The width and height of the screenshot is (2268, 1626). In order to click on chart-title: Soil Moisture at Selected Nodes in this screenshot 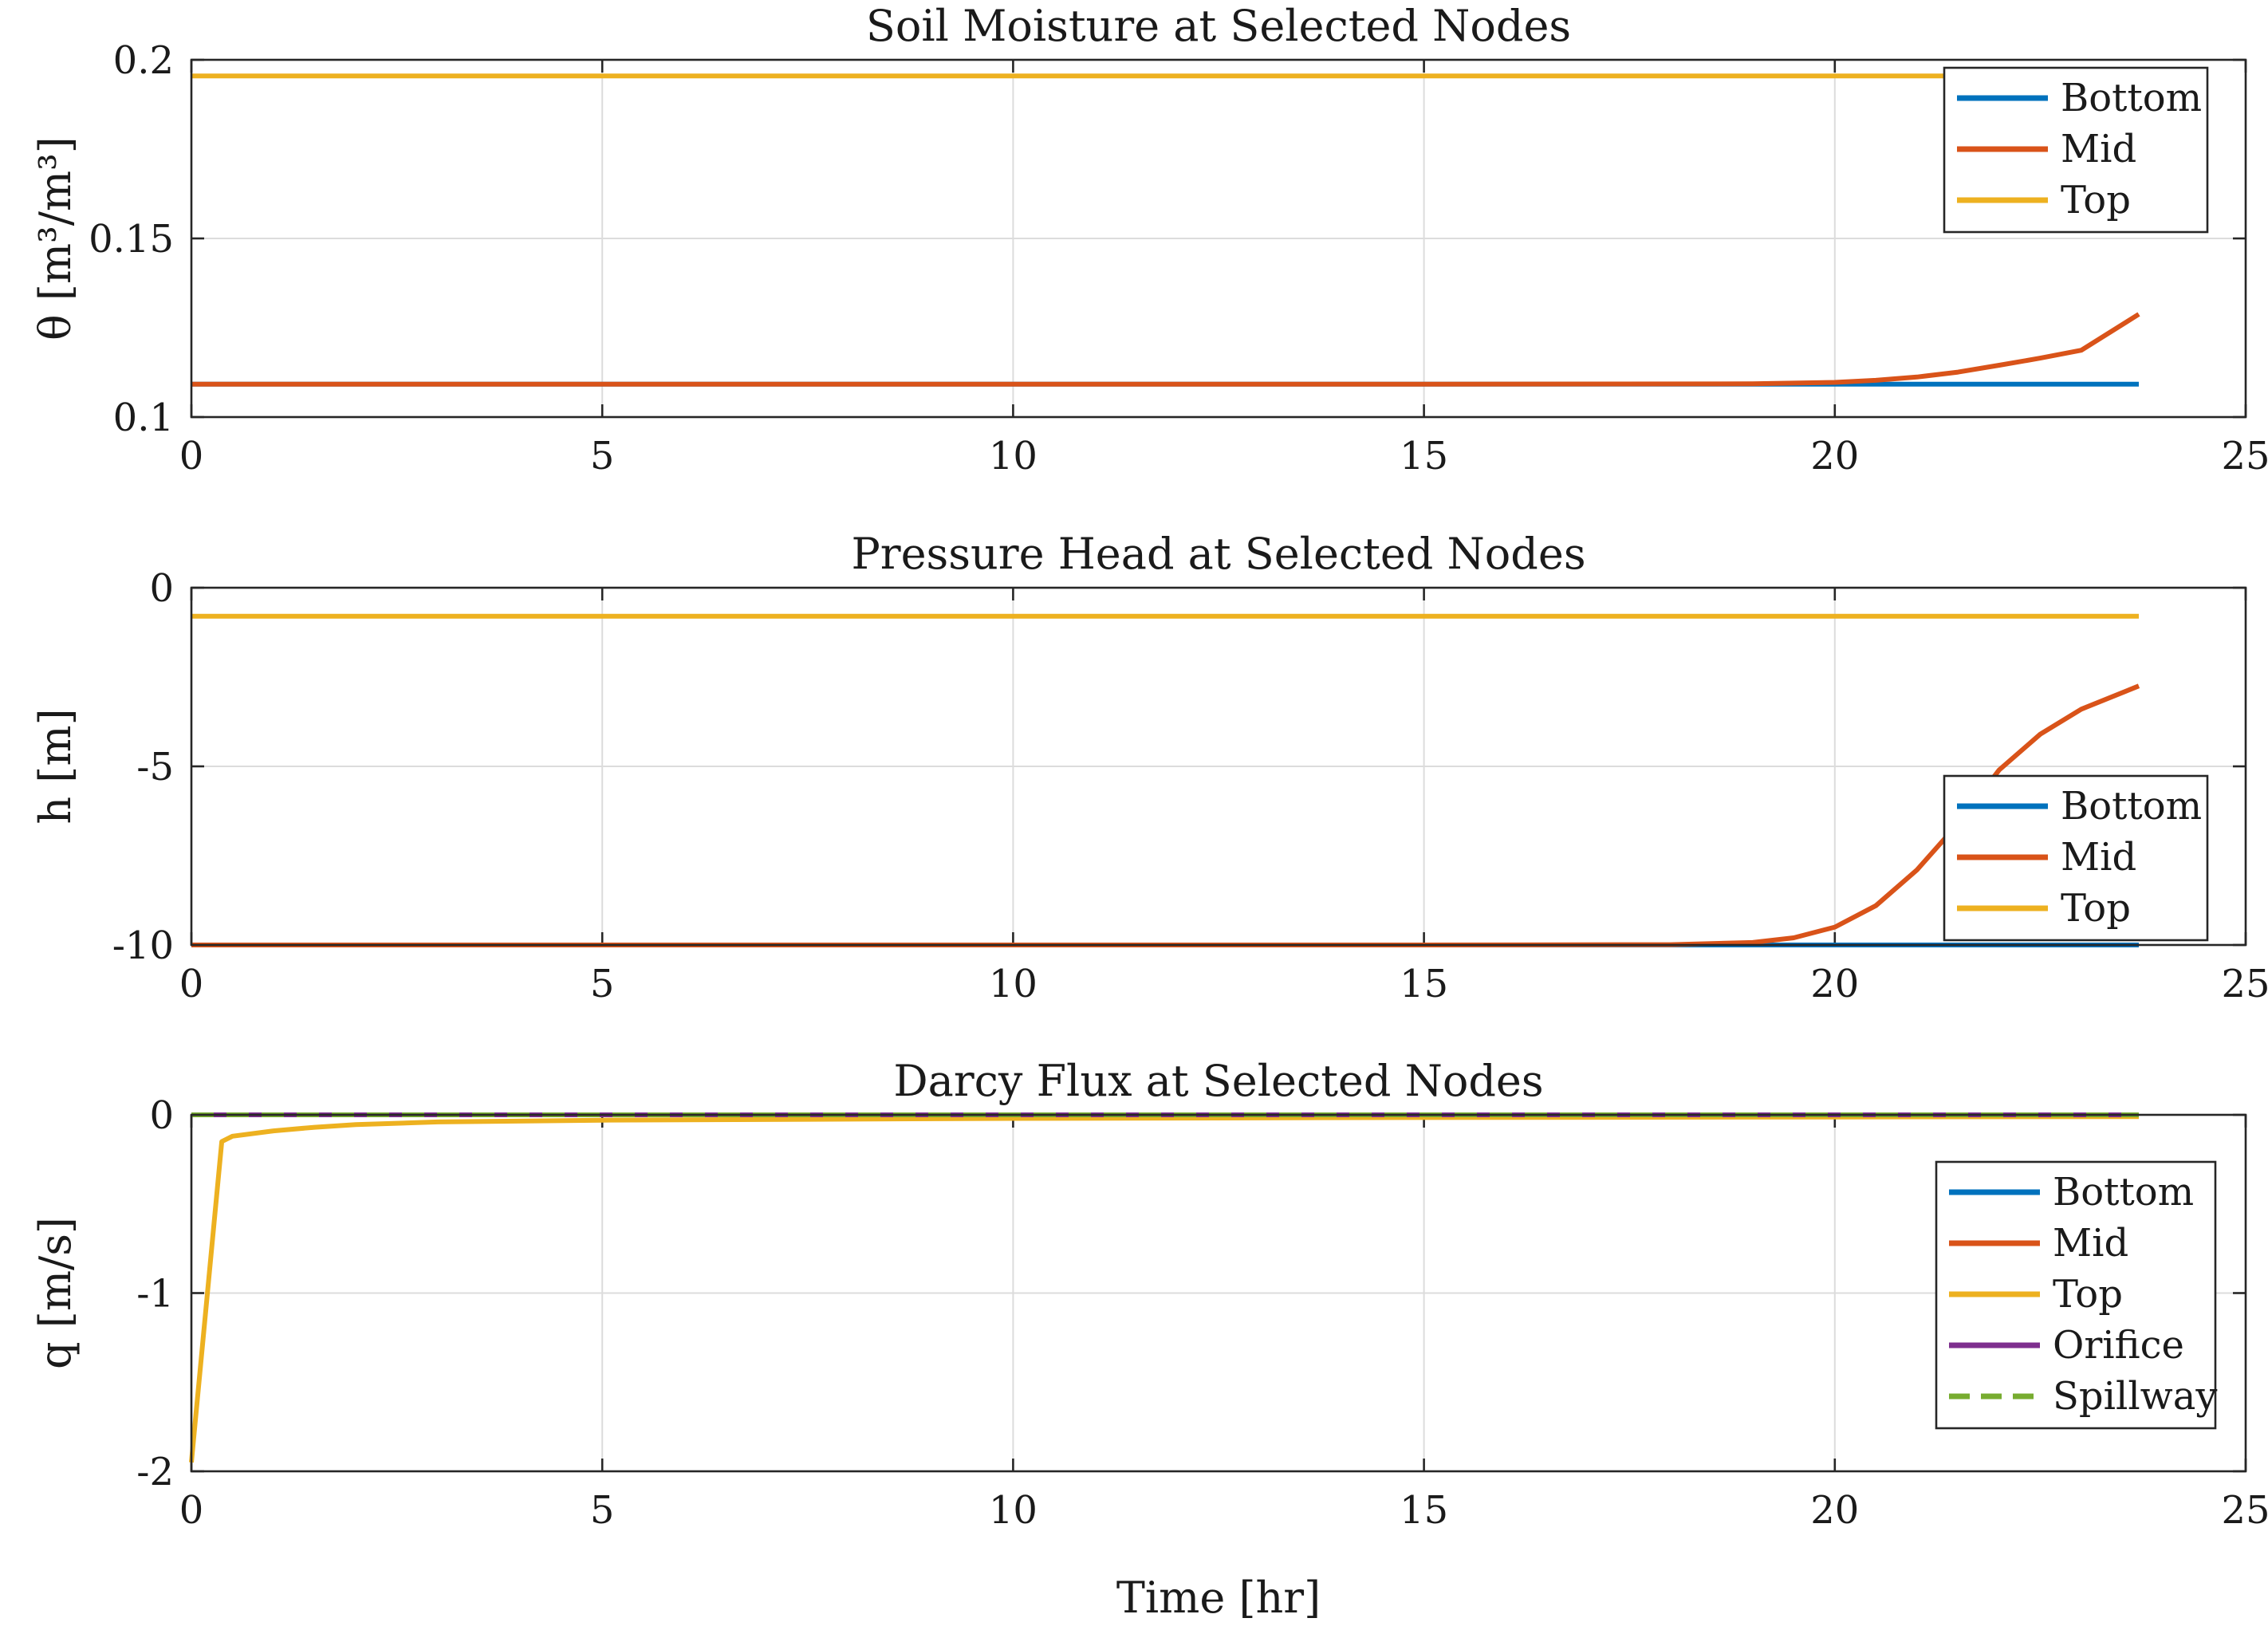, I will do `click(1218, 26)`.